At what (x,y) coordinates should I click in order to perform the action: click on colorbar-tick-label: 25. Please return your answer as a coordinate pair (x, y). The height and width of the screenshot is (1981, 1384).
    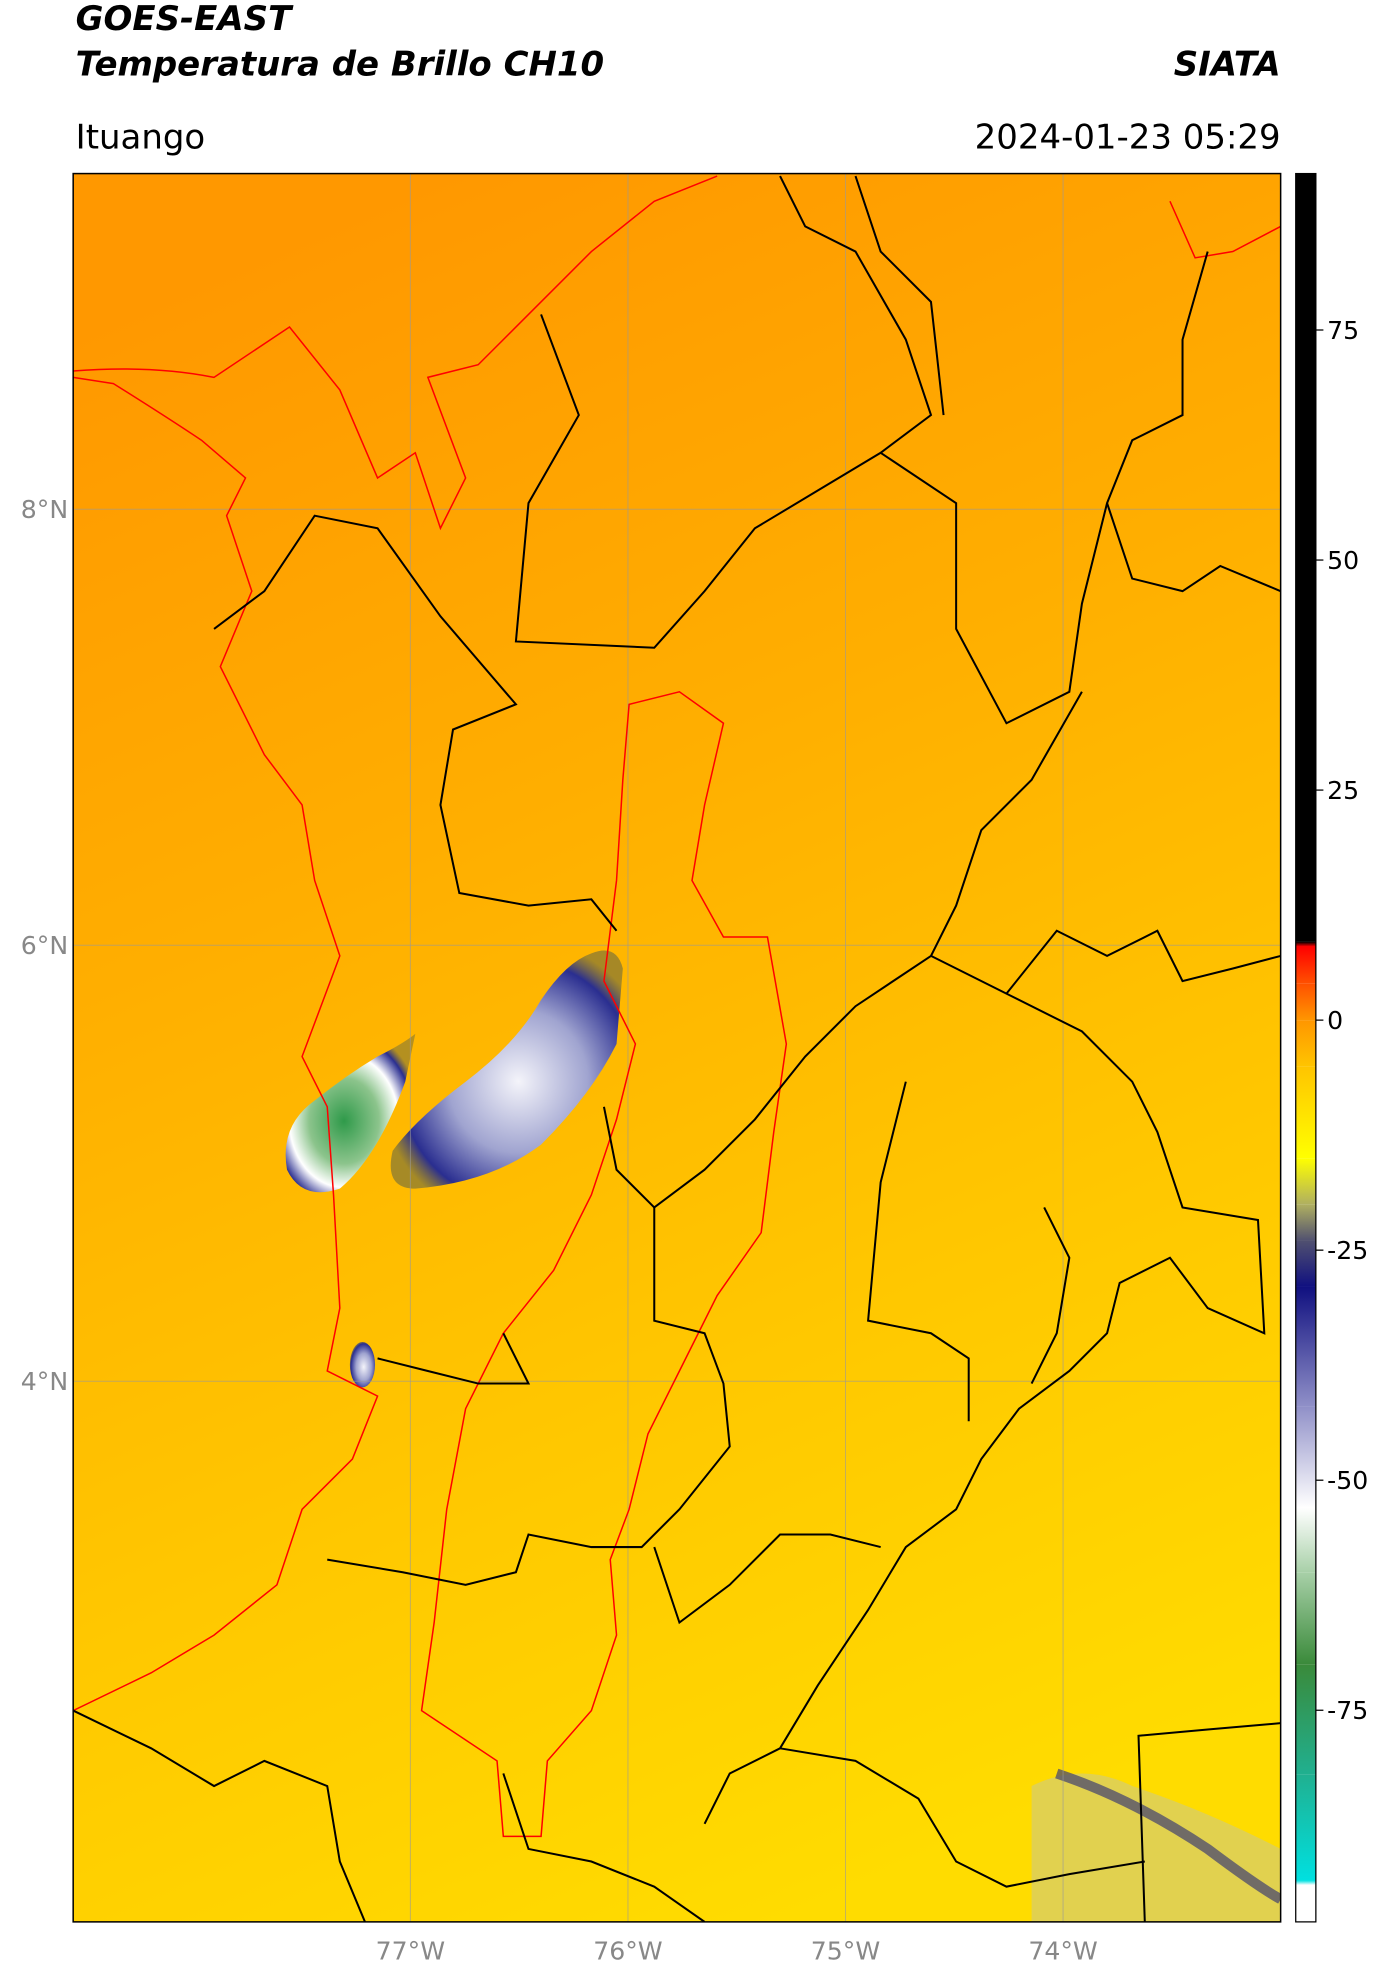
    Looking at the image, I should click on (1343, 790).